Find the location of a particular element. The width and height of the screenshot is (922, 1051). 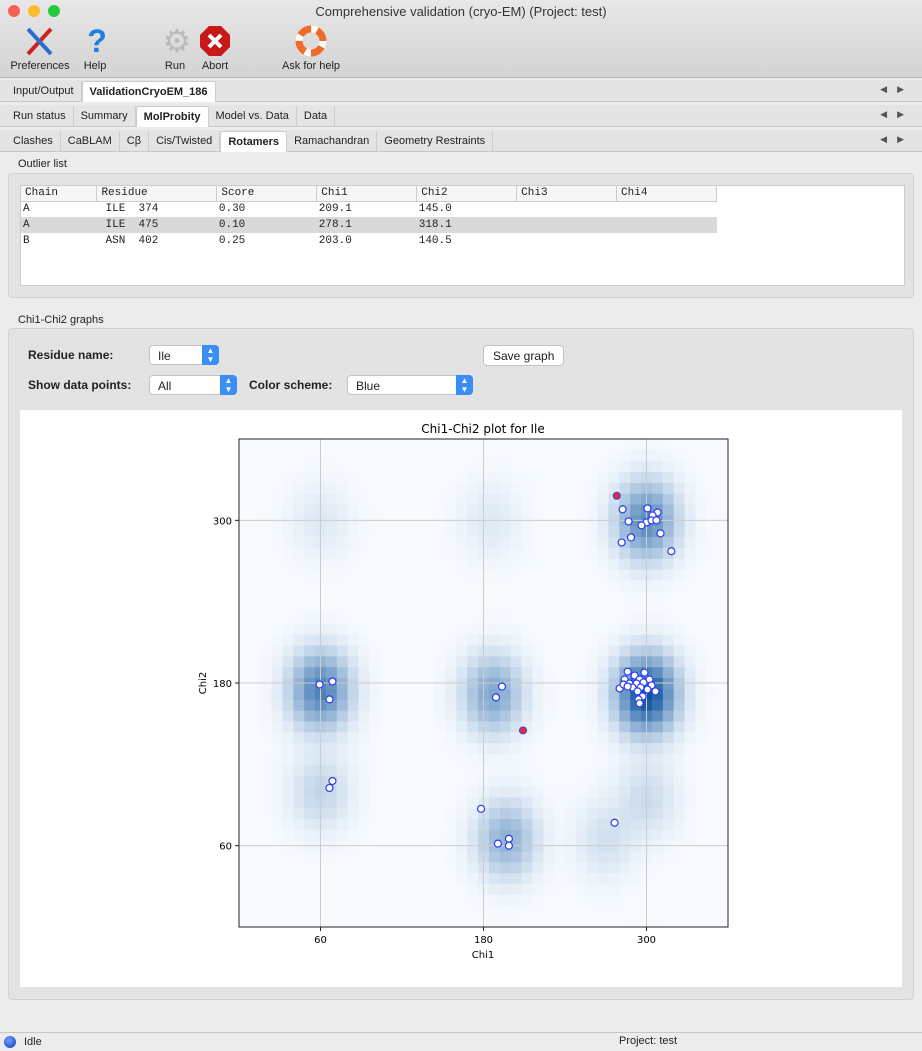

minimize-window-button is located at coordinates (34, 11).